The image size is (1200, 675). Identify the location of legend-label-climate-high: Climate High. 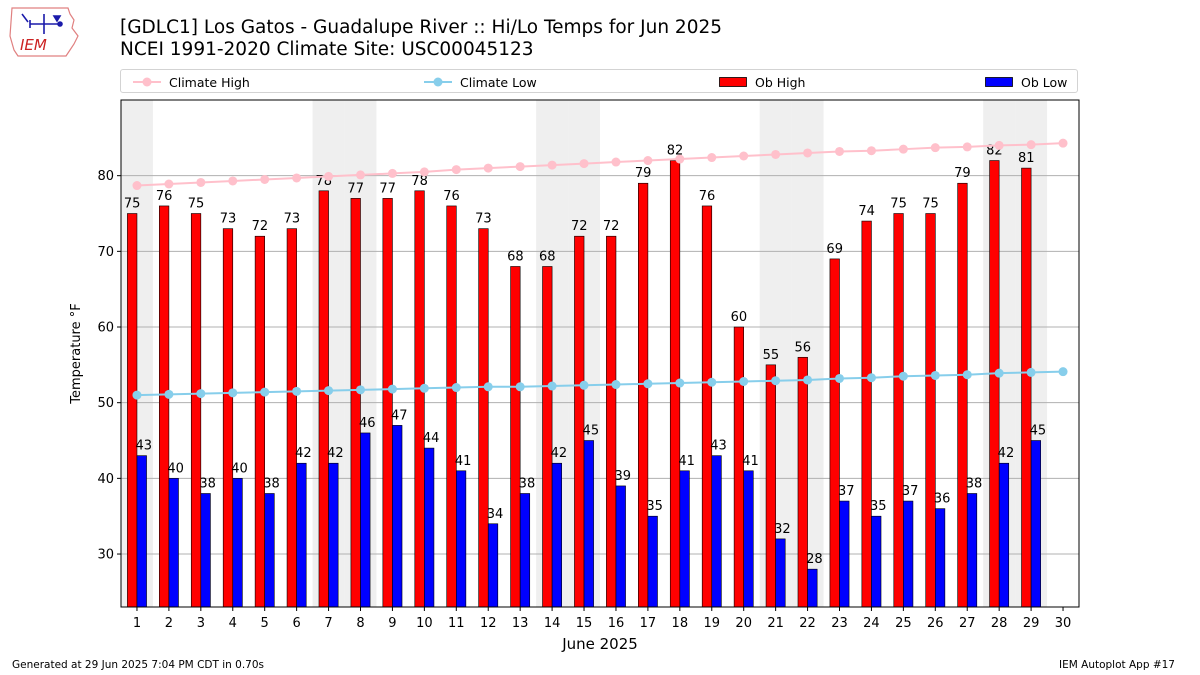
(209, 82).